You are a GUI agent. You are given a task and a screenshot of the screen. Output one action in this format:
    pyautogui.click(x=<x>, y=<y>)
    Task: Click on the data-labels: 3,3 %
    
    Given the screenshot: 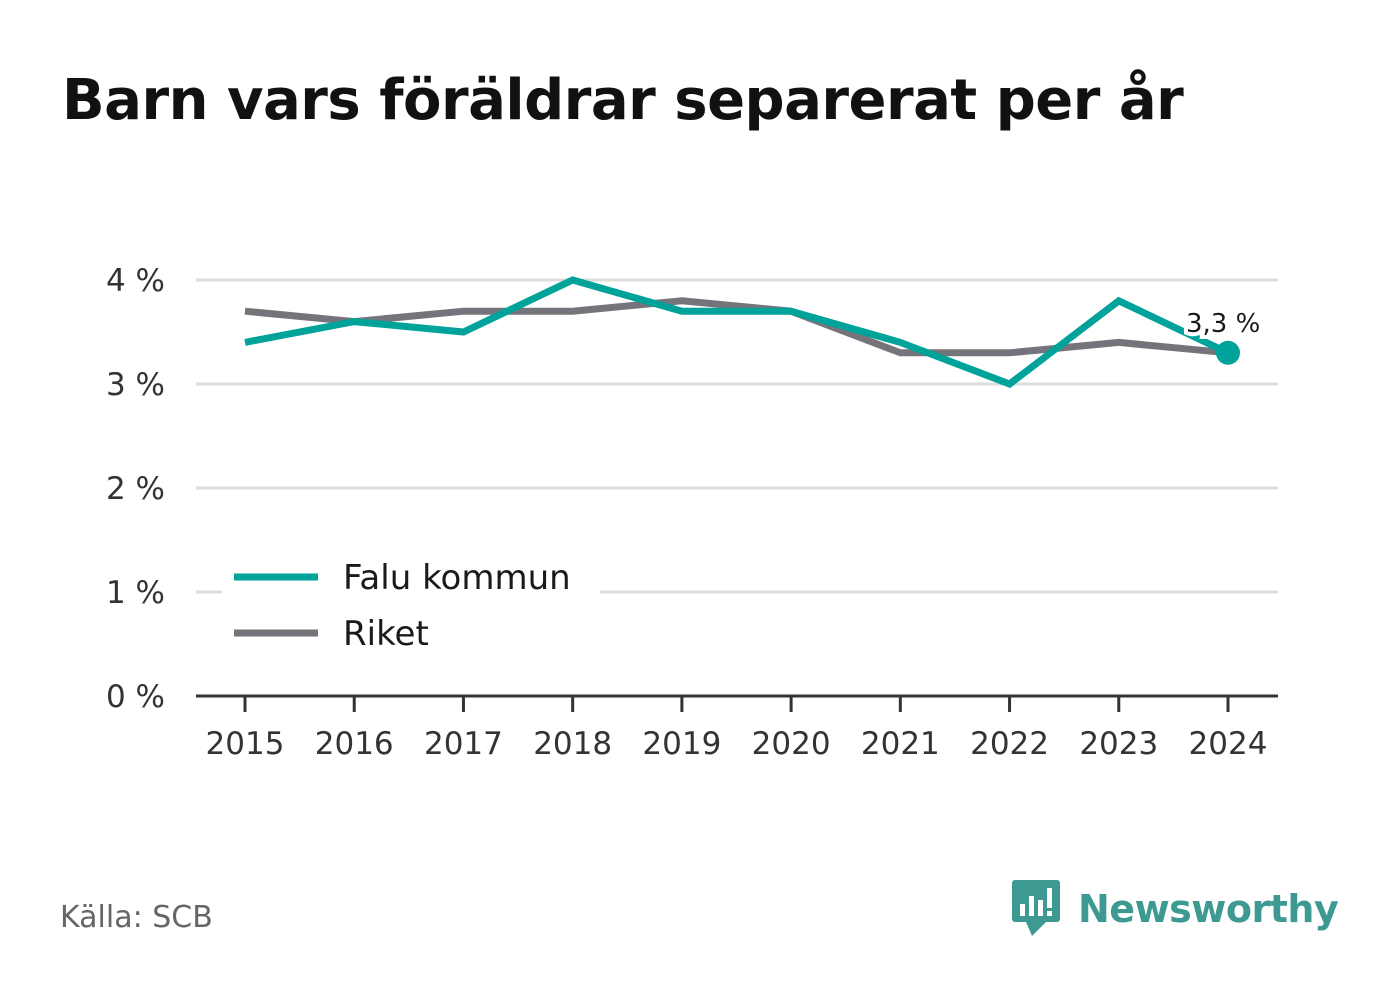 What is the action you would take?
    pyautogui.click(x=1223, y=335)
    